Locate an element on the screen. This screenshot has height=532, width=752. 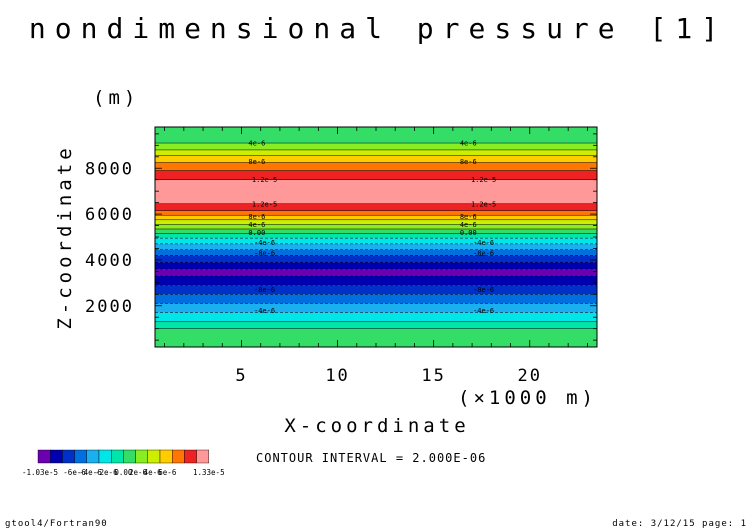
y-tick-label-4000: 4000 is located at coordinates (109, 261).